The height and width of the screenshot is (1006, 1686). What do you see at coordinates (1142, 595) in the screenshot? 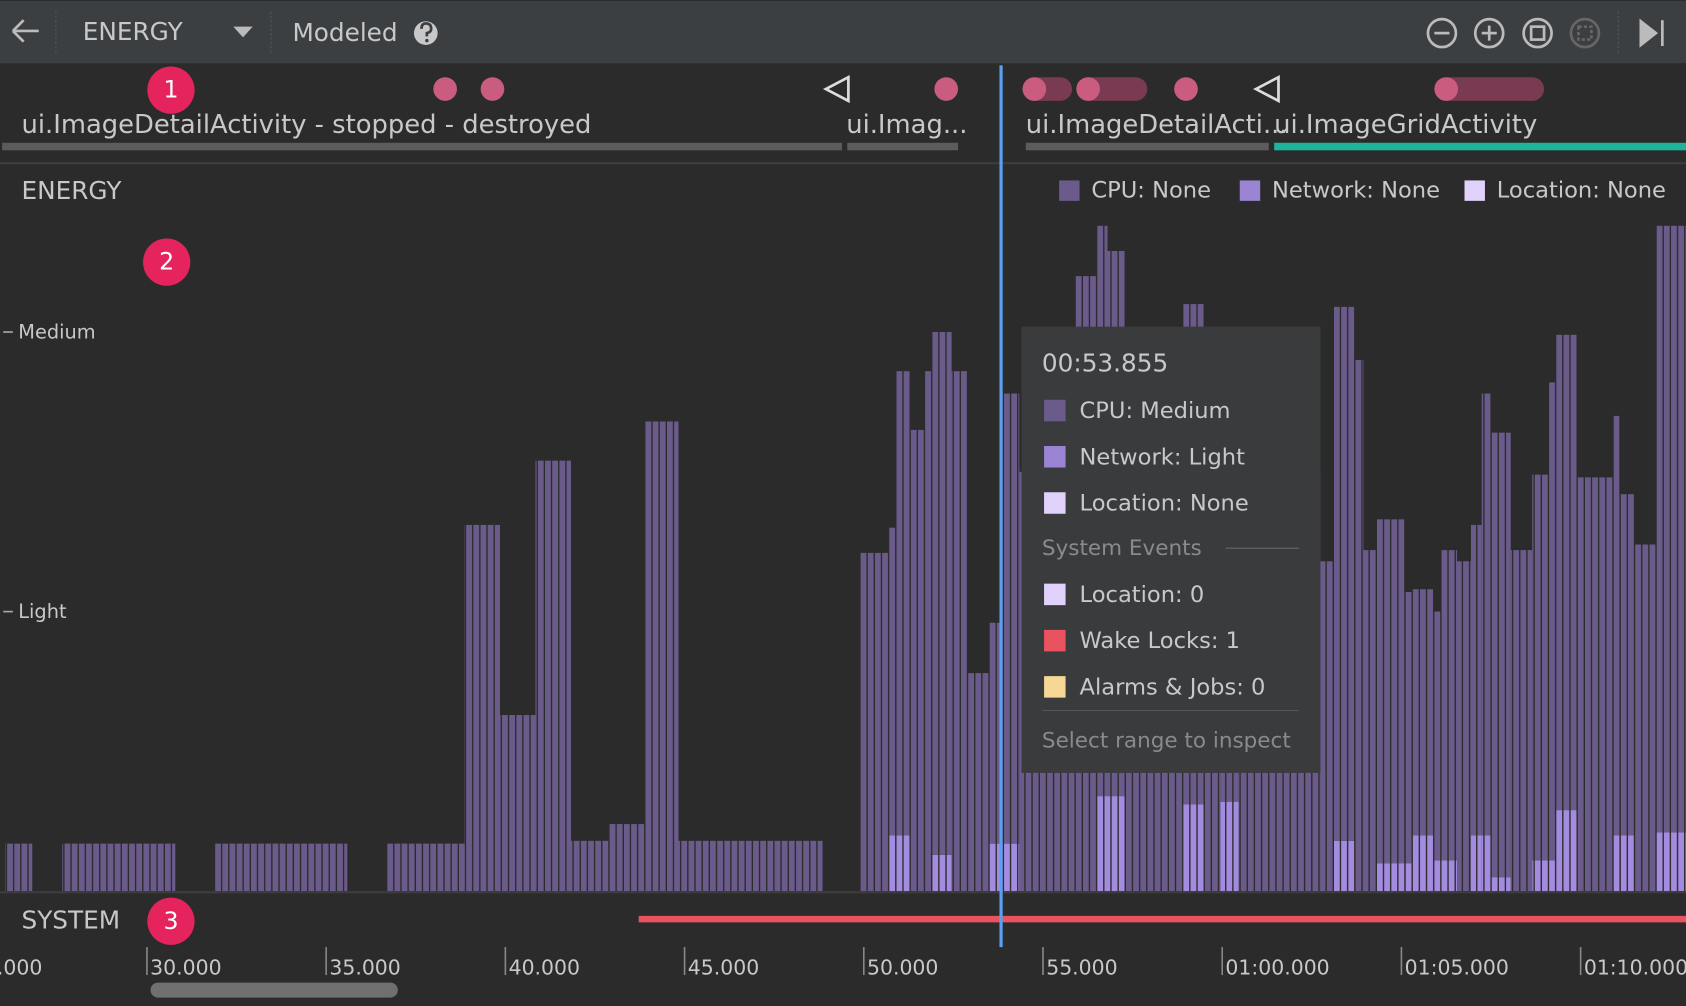
I see `tooltip-item: Location: 0` at bounding box center [1142, 595].